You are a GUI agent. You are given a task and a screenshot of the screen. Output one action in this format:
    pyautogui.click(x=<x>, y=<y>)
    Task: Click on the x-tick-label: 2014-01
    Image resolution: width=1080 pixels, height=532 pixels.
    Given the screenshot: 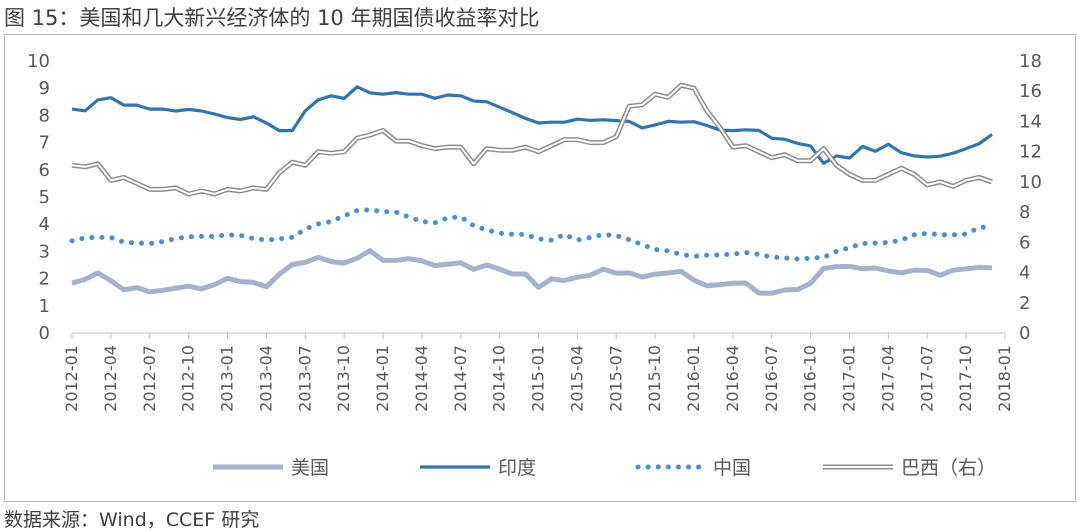 What is the action you would take?
    pyautogui.click(x=382, y=378)
    